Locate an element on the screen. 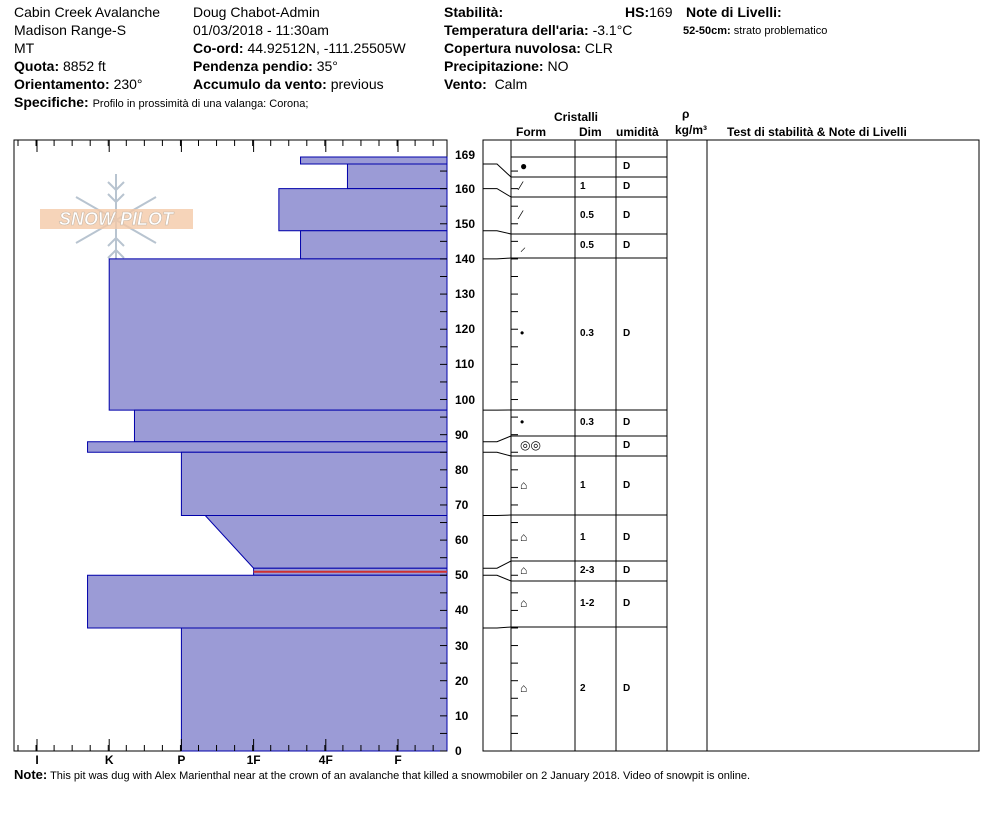 The width and height of the screenshot is (994, 840). hardness-label: P is located at coordinates (181, 760).